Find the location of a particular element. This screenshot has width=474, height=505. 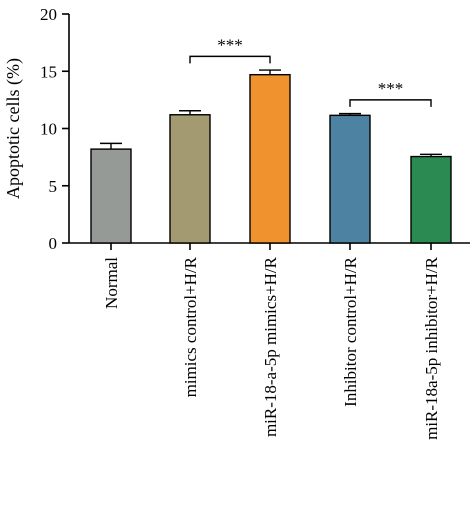

y-tick-label: 5 is located at coordinates (53, 186).